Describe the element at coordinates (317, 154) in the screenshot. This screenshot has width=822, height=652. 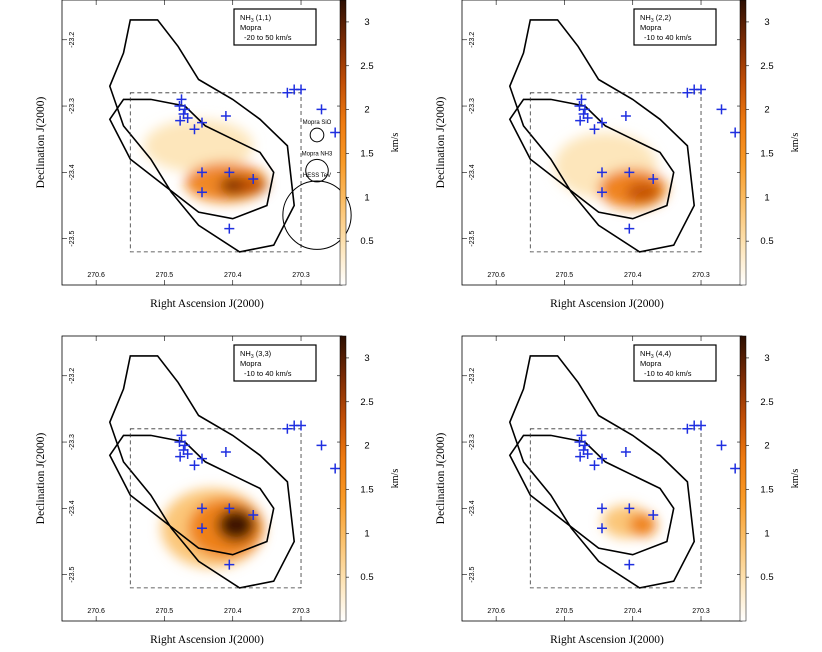
I see `beam-label: Mopra NH3` at that location.